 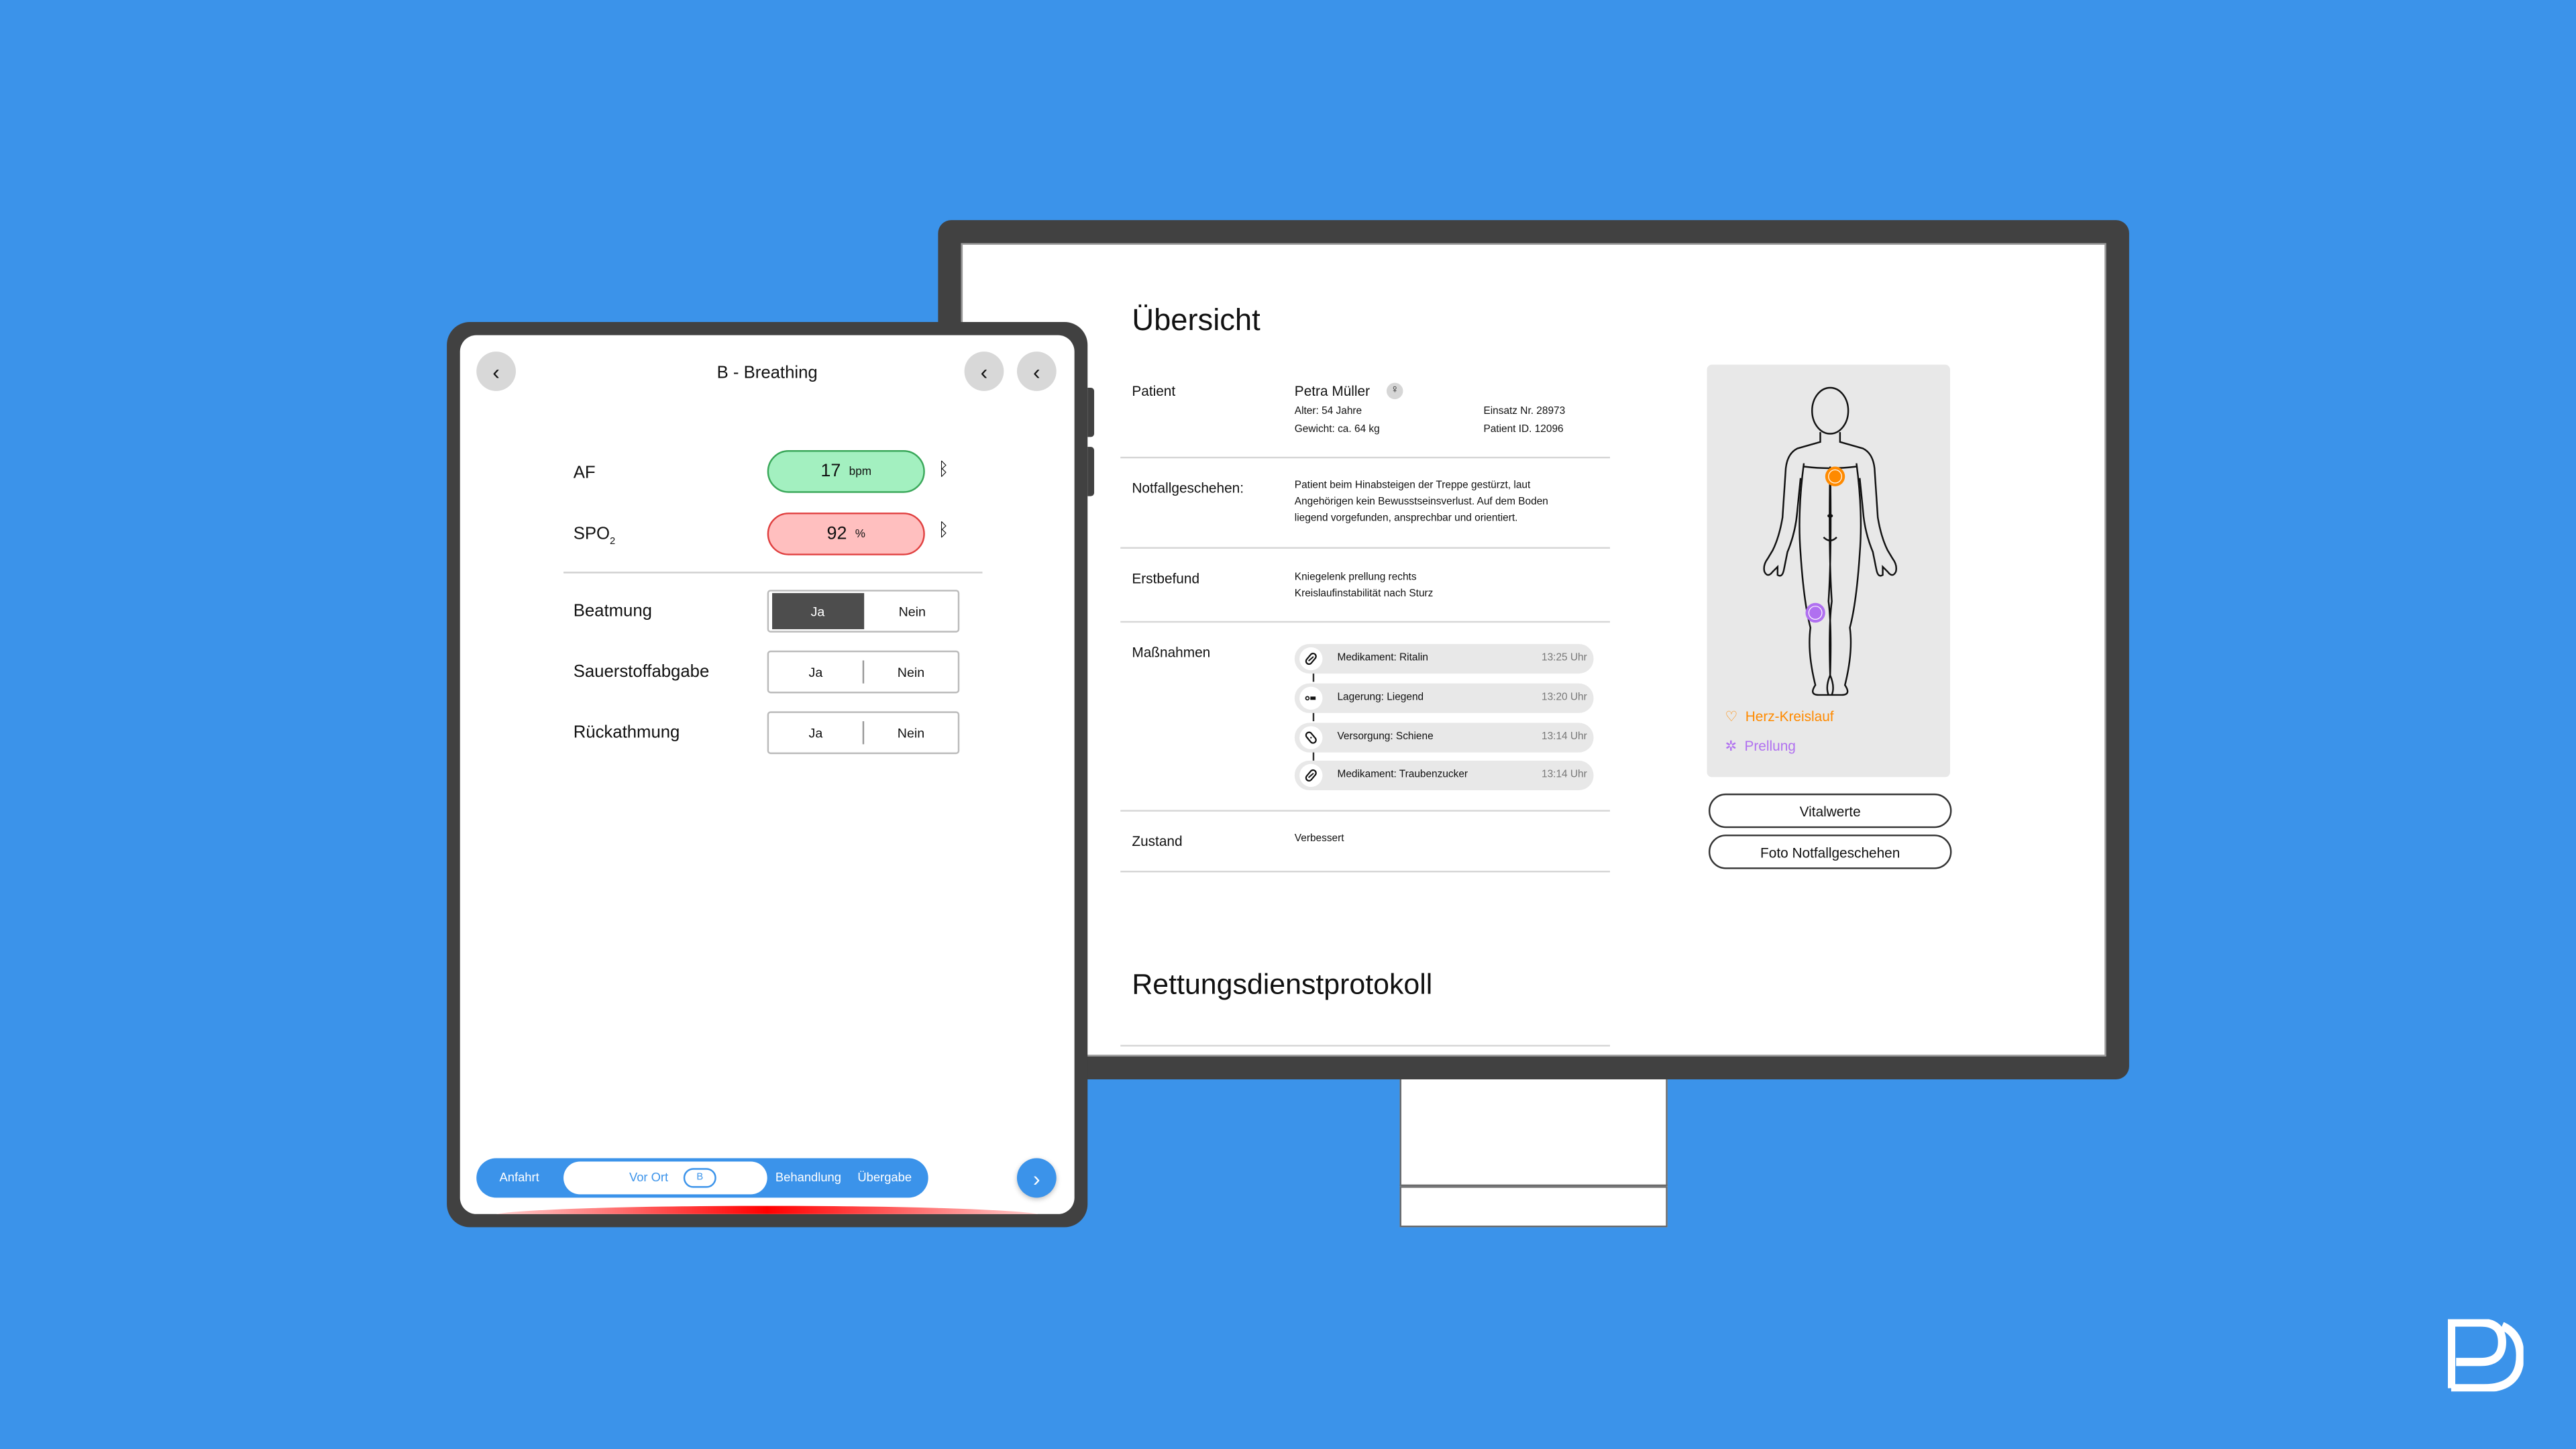 I want to click on body-map-card: ♡ Herz-Kreislauf ✲ Prellung, so click(x=1828, y=570).